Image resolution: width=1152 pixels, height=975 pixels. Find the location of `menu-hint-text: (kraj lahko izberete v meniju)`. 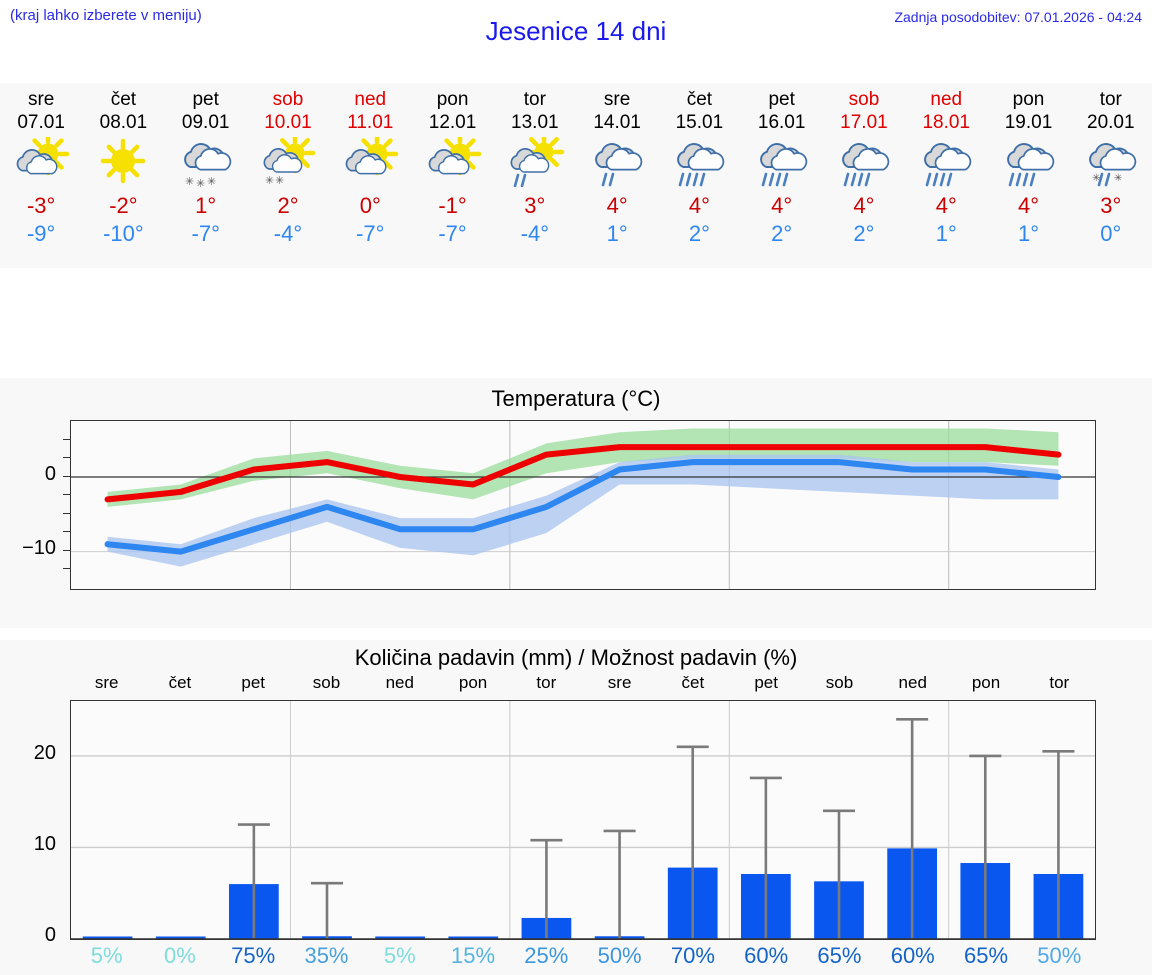

menu-hint-text: (kraj lahko izberete v meniju) is located at coordinates (106, 15).